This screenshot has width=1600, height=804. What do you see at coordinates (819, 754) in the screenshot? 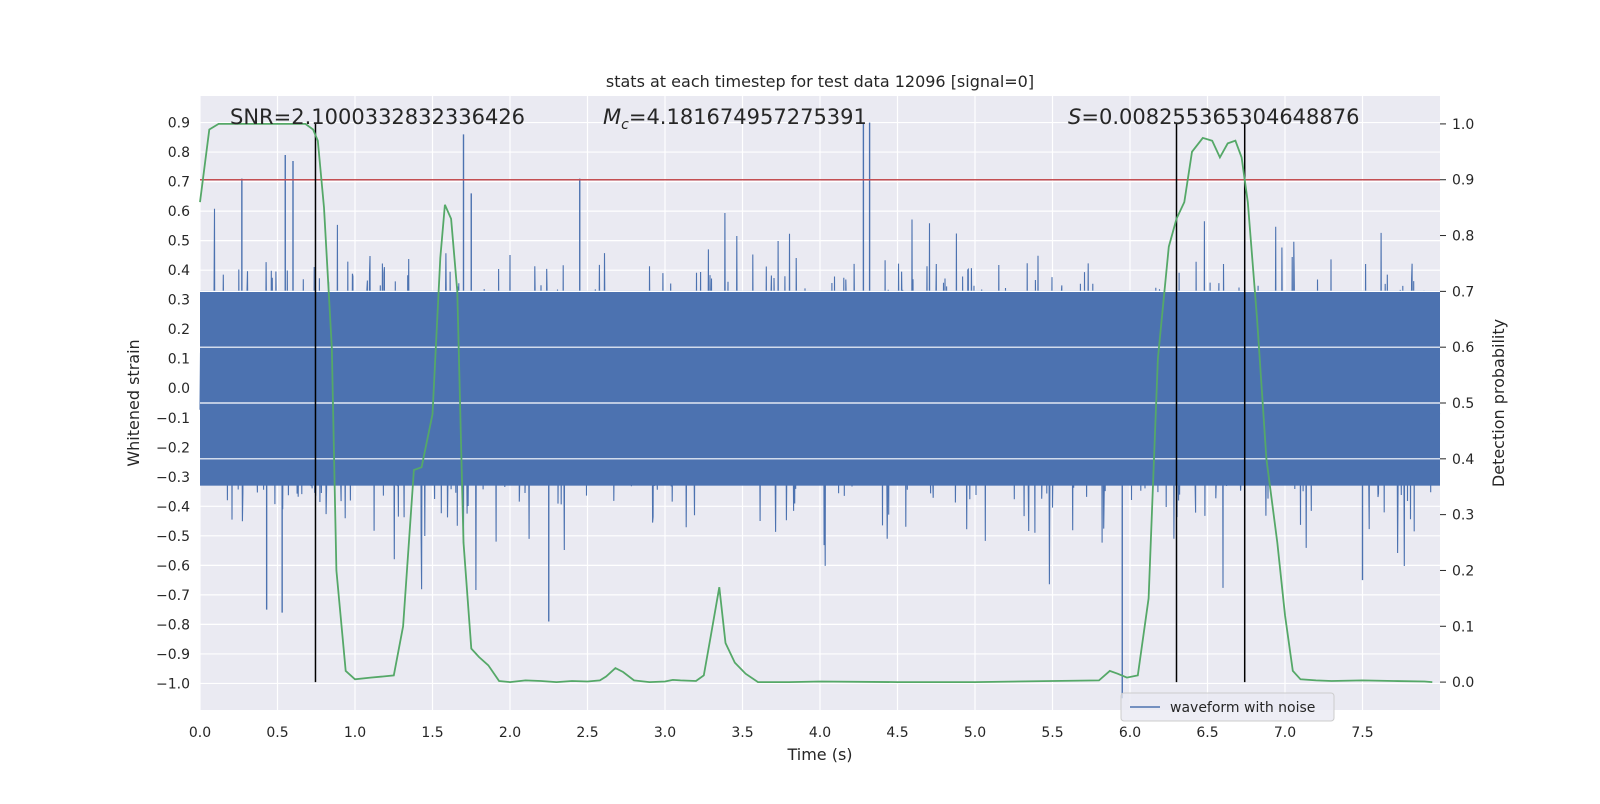
I see `x-axis-title: Time (s)` at bounding box center [819, 754].